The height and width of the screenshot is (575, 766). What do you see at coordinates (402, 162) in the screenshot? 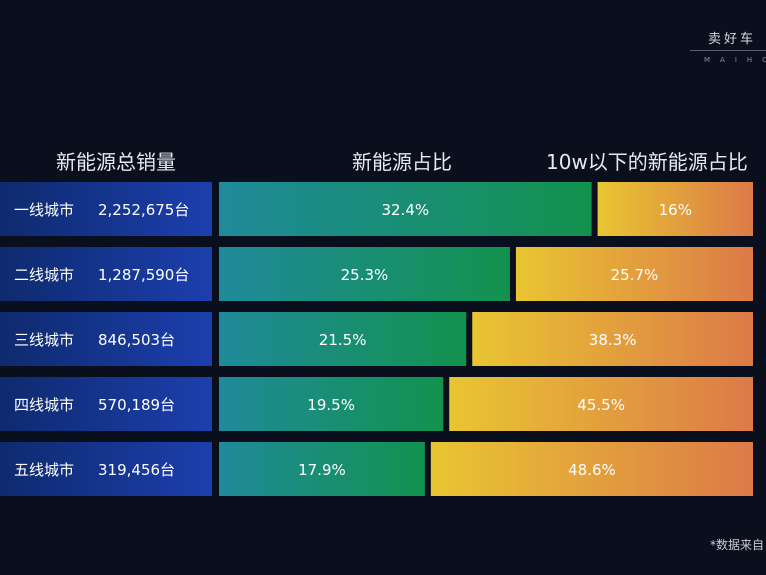
I see `header-nev-share: 新能源占比` at bounding box center [402, 162].